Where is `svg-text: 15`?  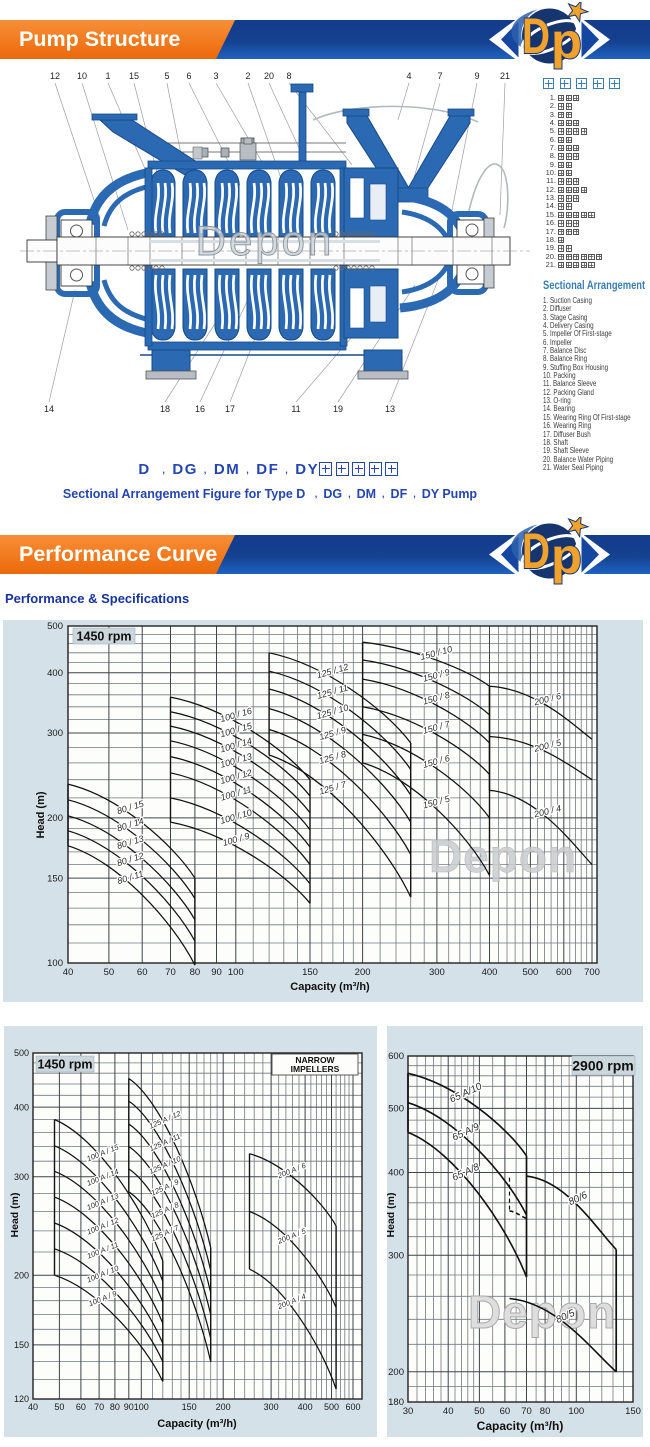
svg-text: 15 is located at coordinates (134, 76).